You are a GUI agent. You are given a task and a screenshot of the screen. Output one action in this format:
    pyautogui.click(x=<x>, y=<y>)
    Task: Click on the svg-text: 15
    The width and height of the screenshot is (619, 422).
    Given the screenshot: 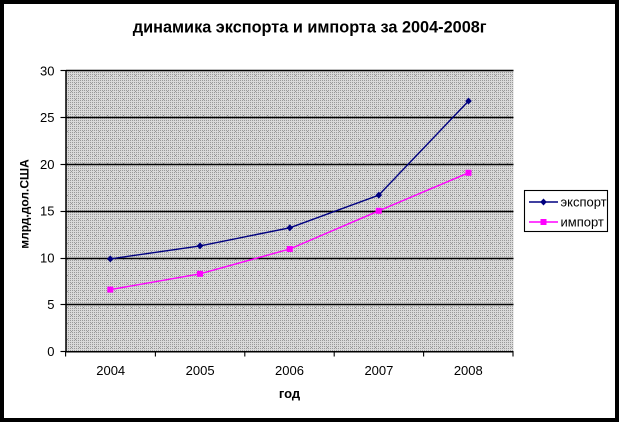 What is the action you would take?
    pyautogui.click(x=47, y=211)
    